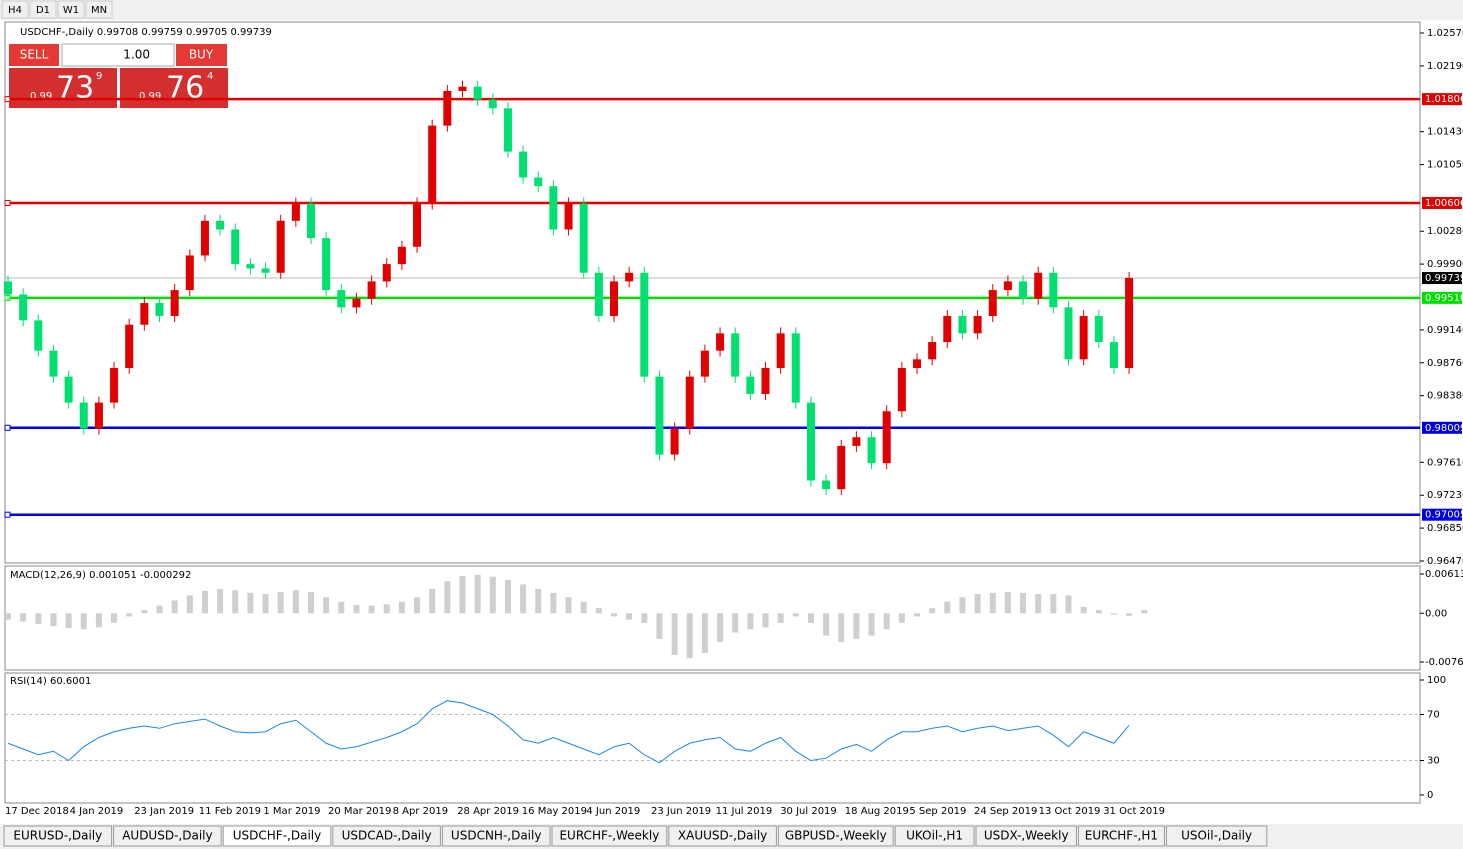 This screenshot has width=1463, height=849. What do you see at coordinates (937, 811) in the screenshot?
I see `date-label: 5 Sep 2019` at bounding box center [937, 811].